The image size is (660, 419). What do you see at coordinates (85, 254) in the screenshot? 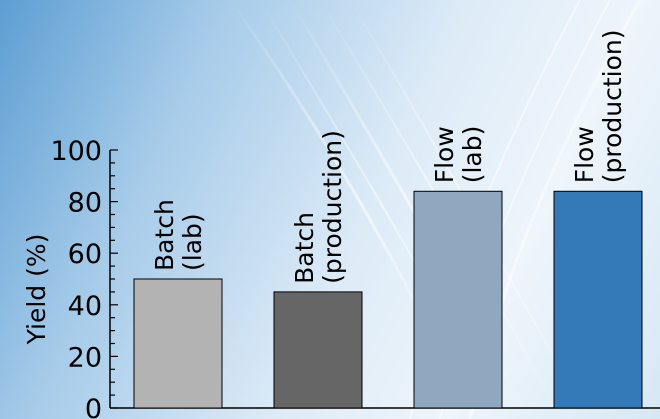
I see `y-tick-label: 60` at bounding box center [85, 254].